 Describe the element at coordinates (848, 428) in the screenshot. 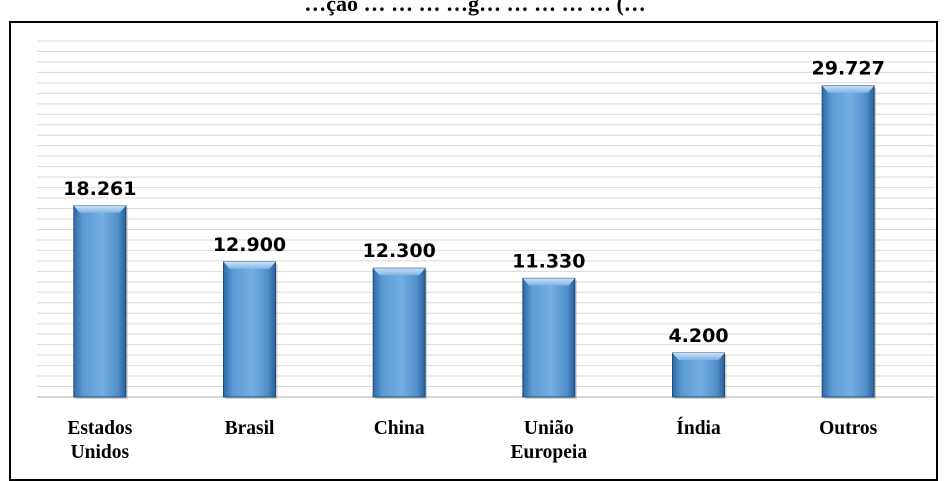

I see `category-label: Outros` at that location.